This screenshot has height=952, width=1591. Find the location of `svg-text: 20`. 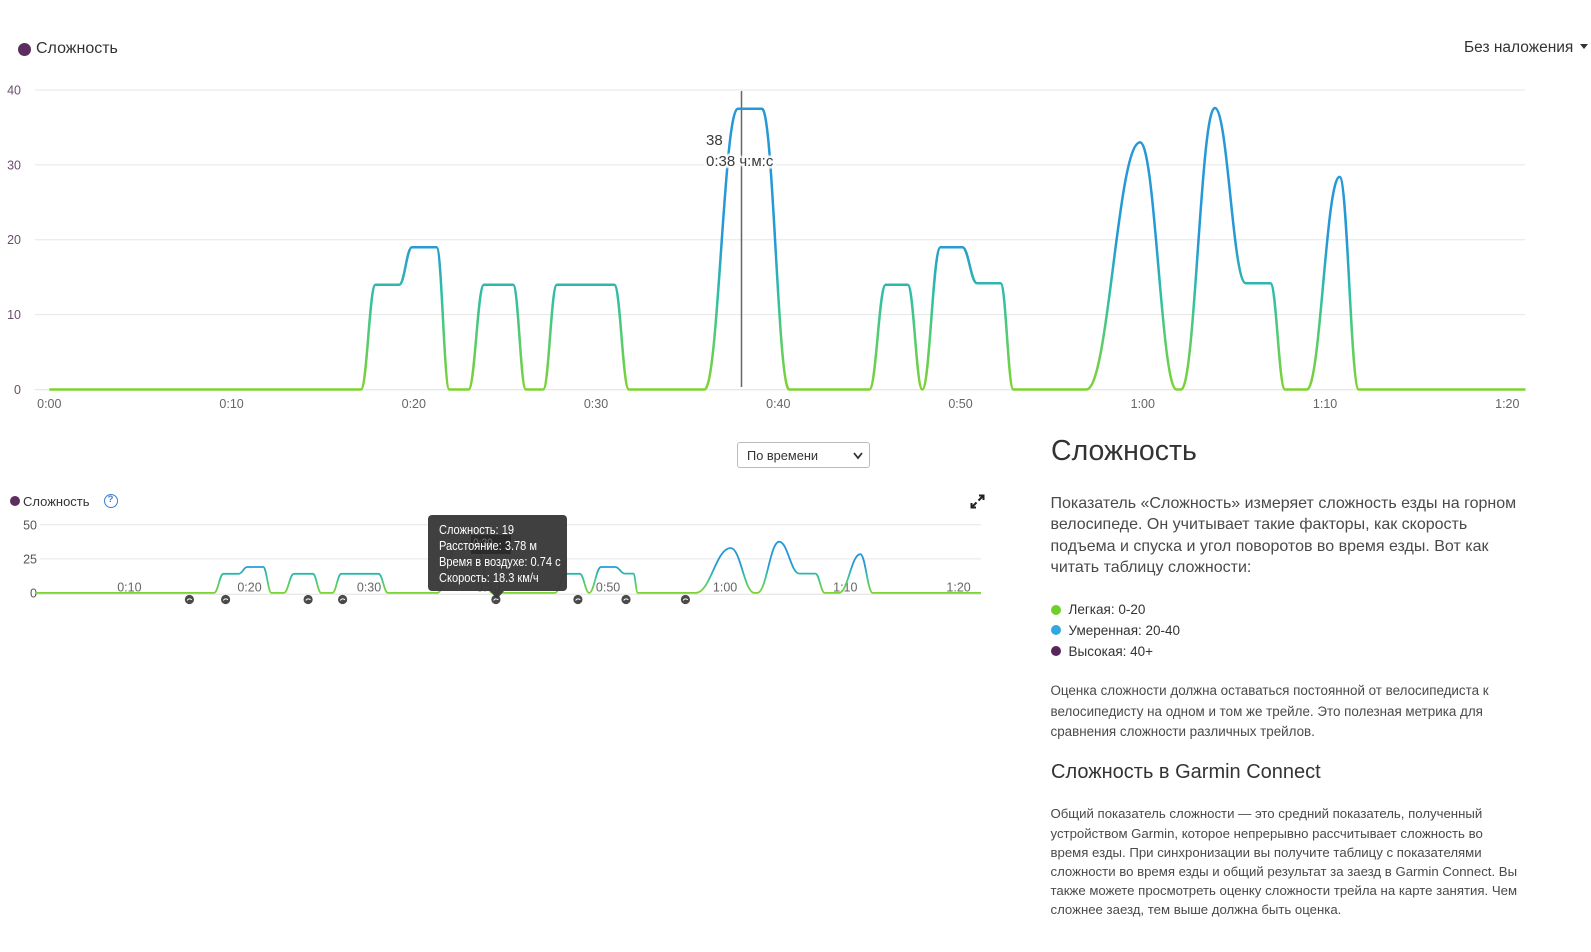

svg-text: 20 is located at coordinates (14, 240).